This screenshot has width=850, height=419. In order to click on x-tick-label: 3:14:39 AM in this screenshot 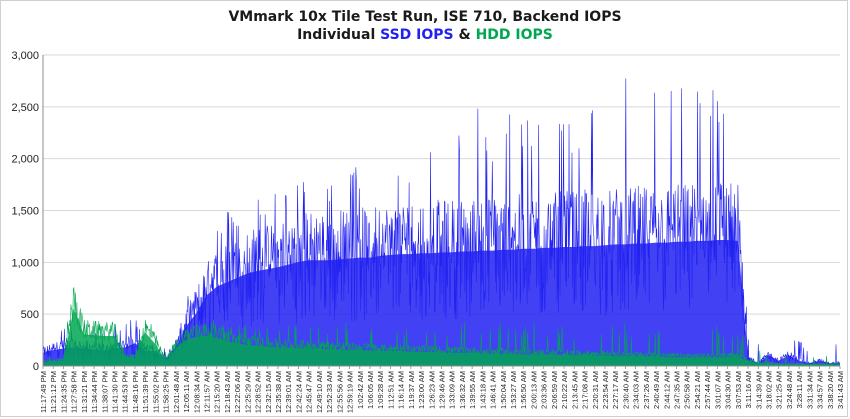, I will do `click(758, 390)`.